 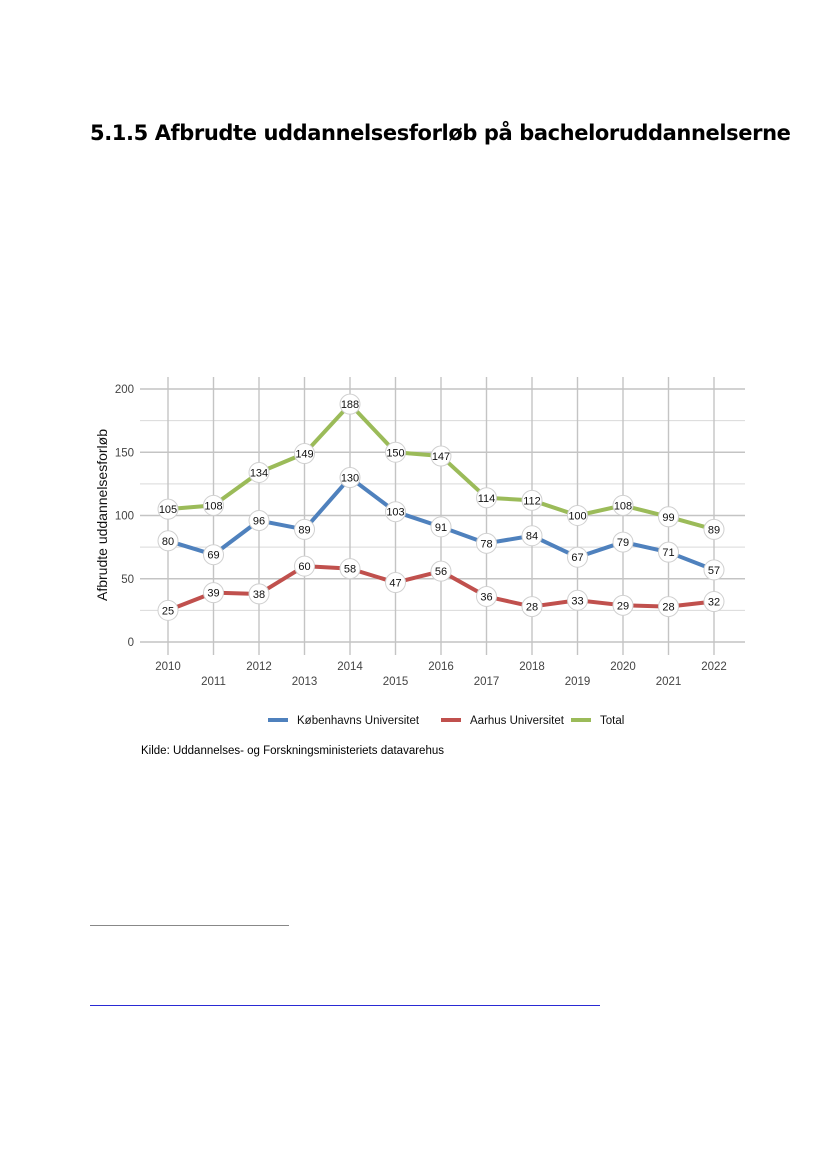 I want to click on x-tick-label: 2012, so click(x=259, y=667).